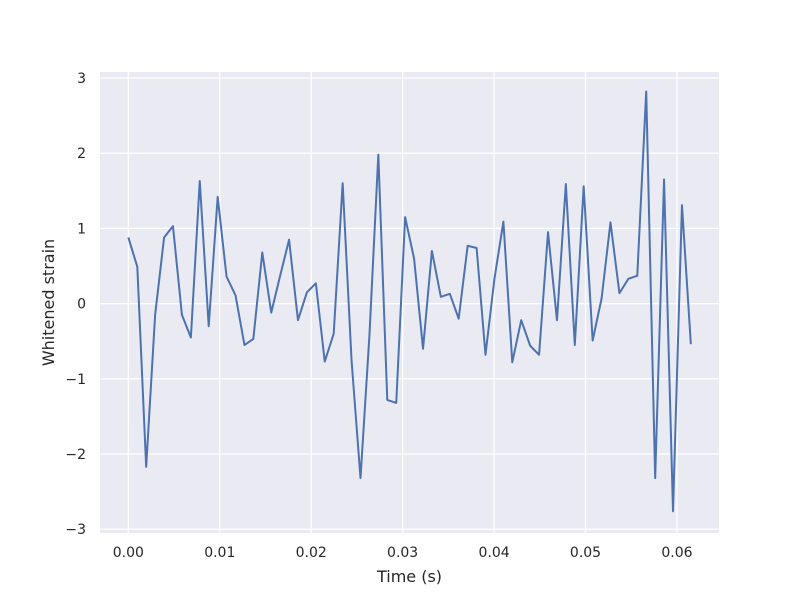 The width and height of the screenshot is (800, 600). Describe the element at coordinates (219, 553) in the screenshot. I see `x-tick-label: 0.01` at that location.